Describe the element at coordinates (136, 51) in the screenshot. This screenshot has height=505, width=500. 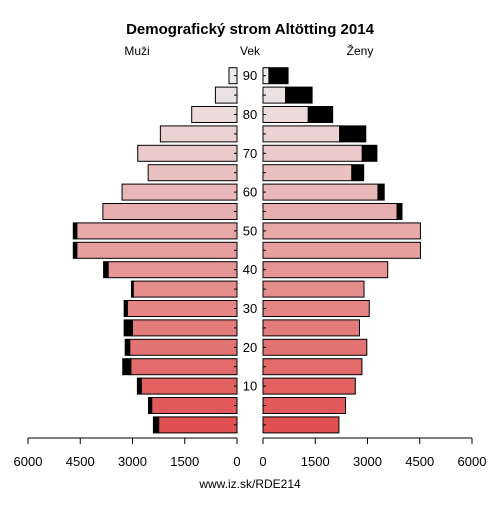
I see `male-header: Muži` at that location.